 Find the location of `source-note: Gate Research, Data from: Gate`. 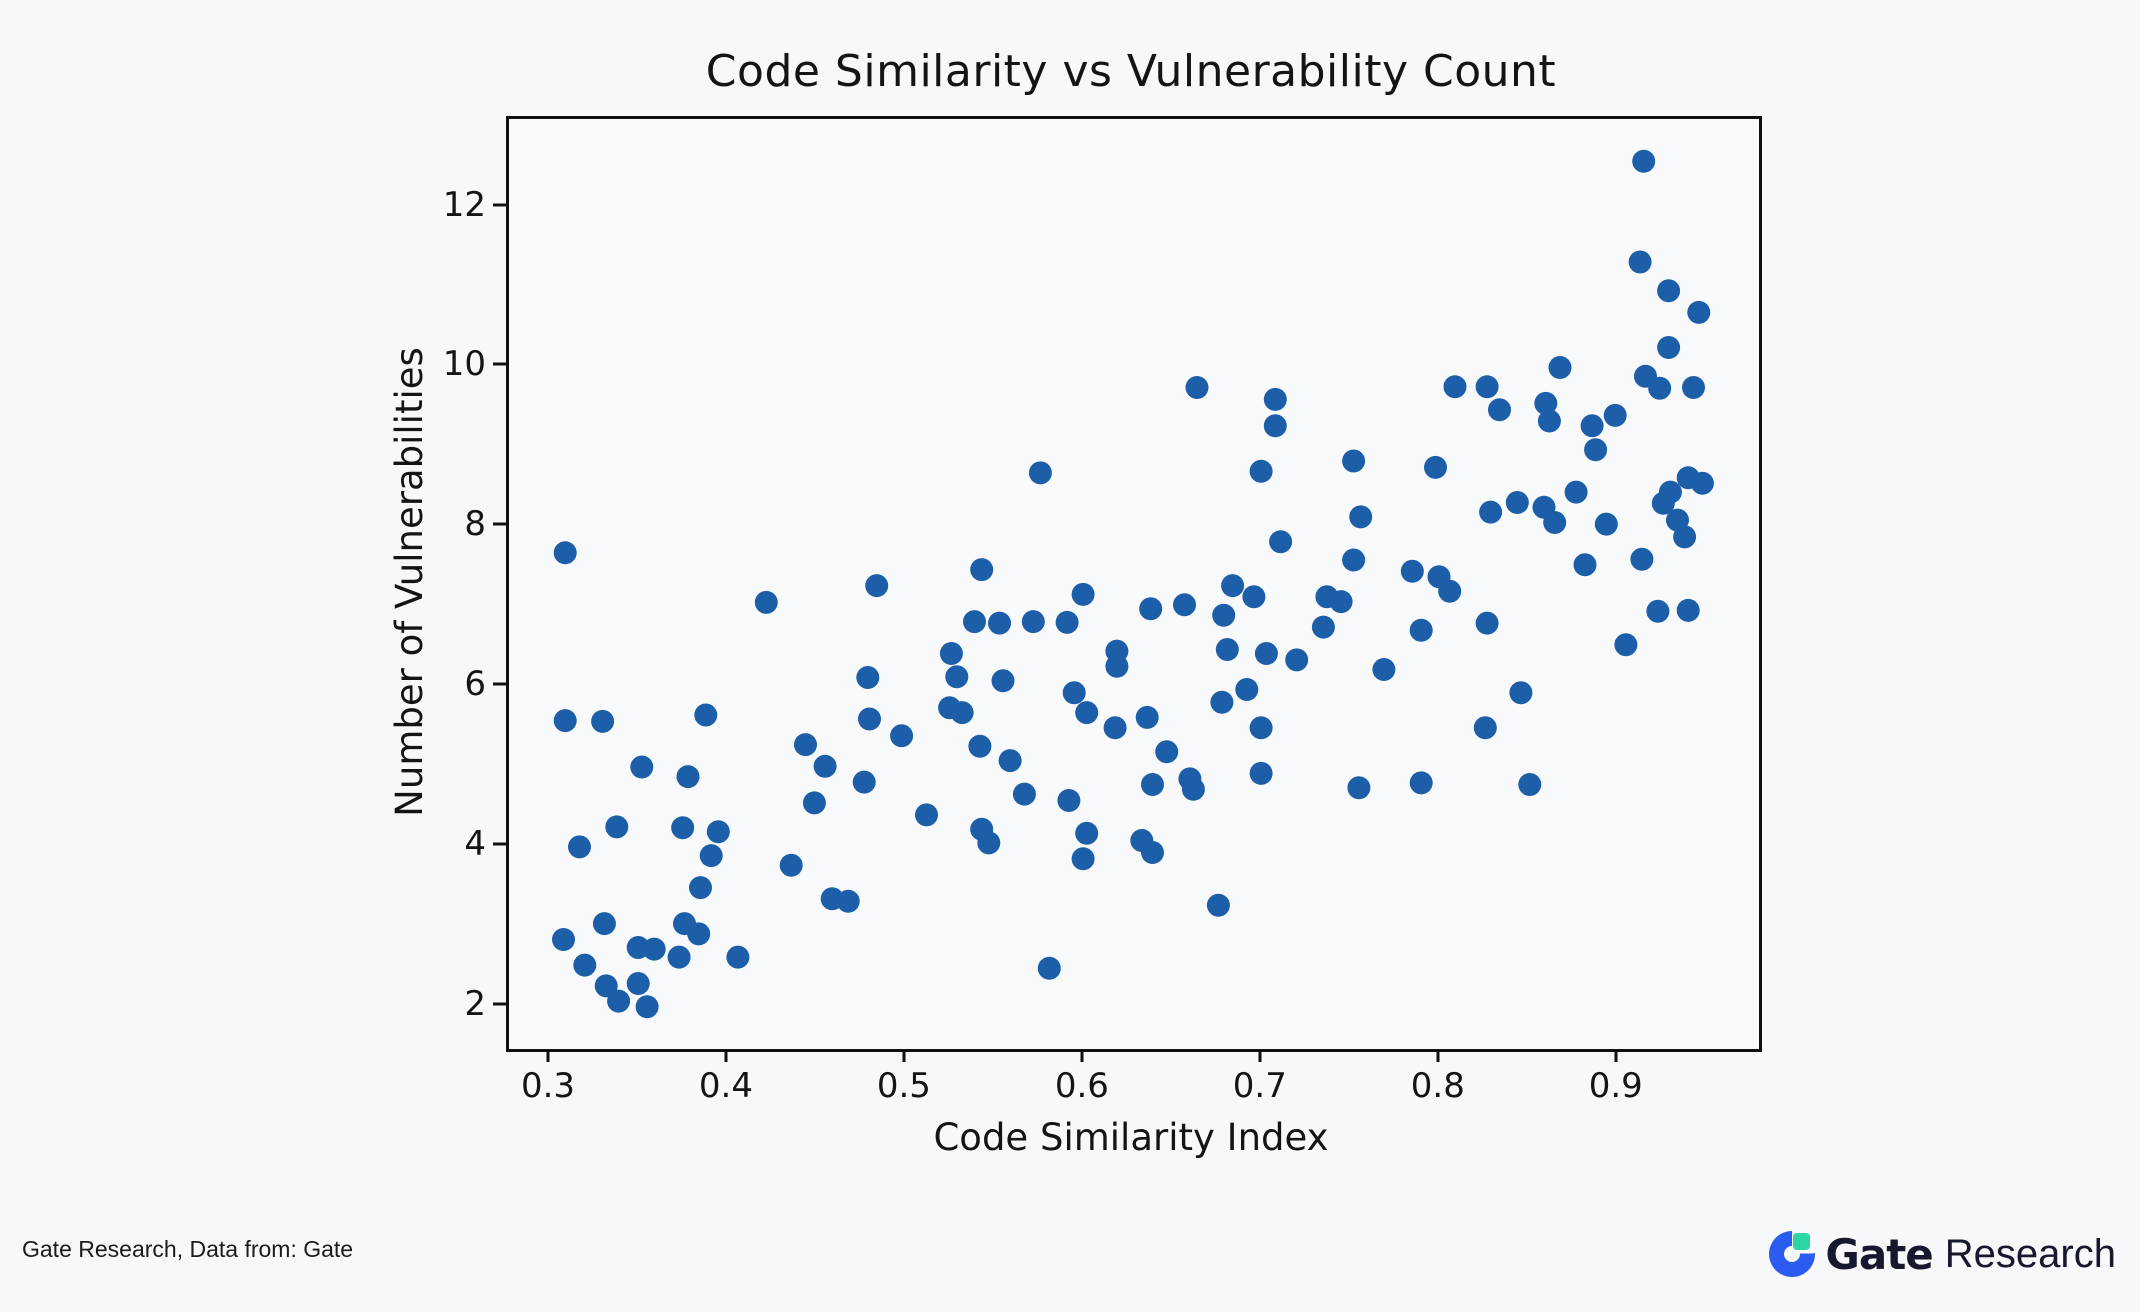

source-note: Gate Research, Data from: Gate is located at coordinates (188, 1249).